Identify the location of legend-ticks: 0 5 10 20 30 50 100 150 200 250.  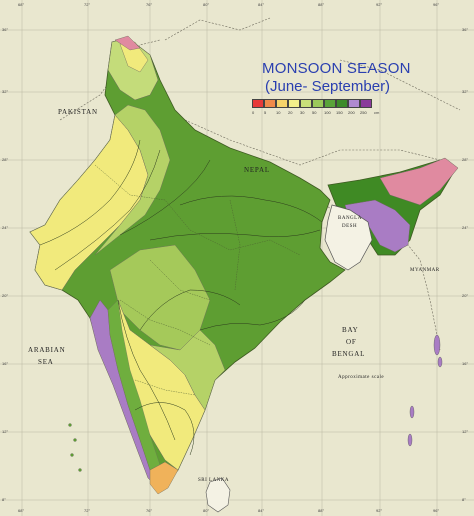
(312, 112).